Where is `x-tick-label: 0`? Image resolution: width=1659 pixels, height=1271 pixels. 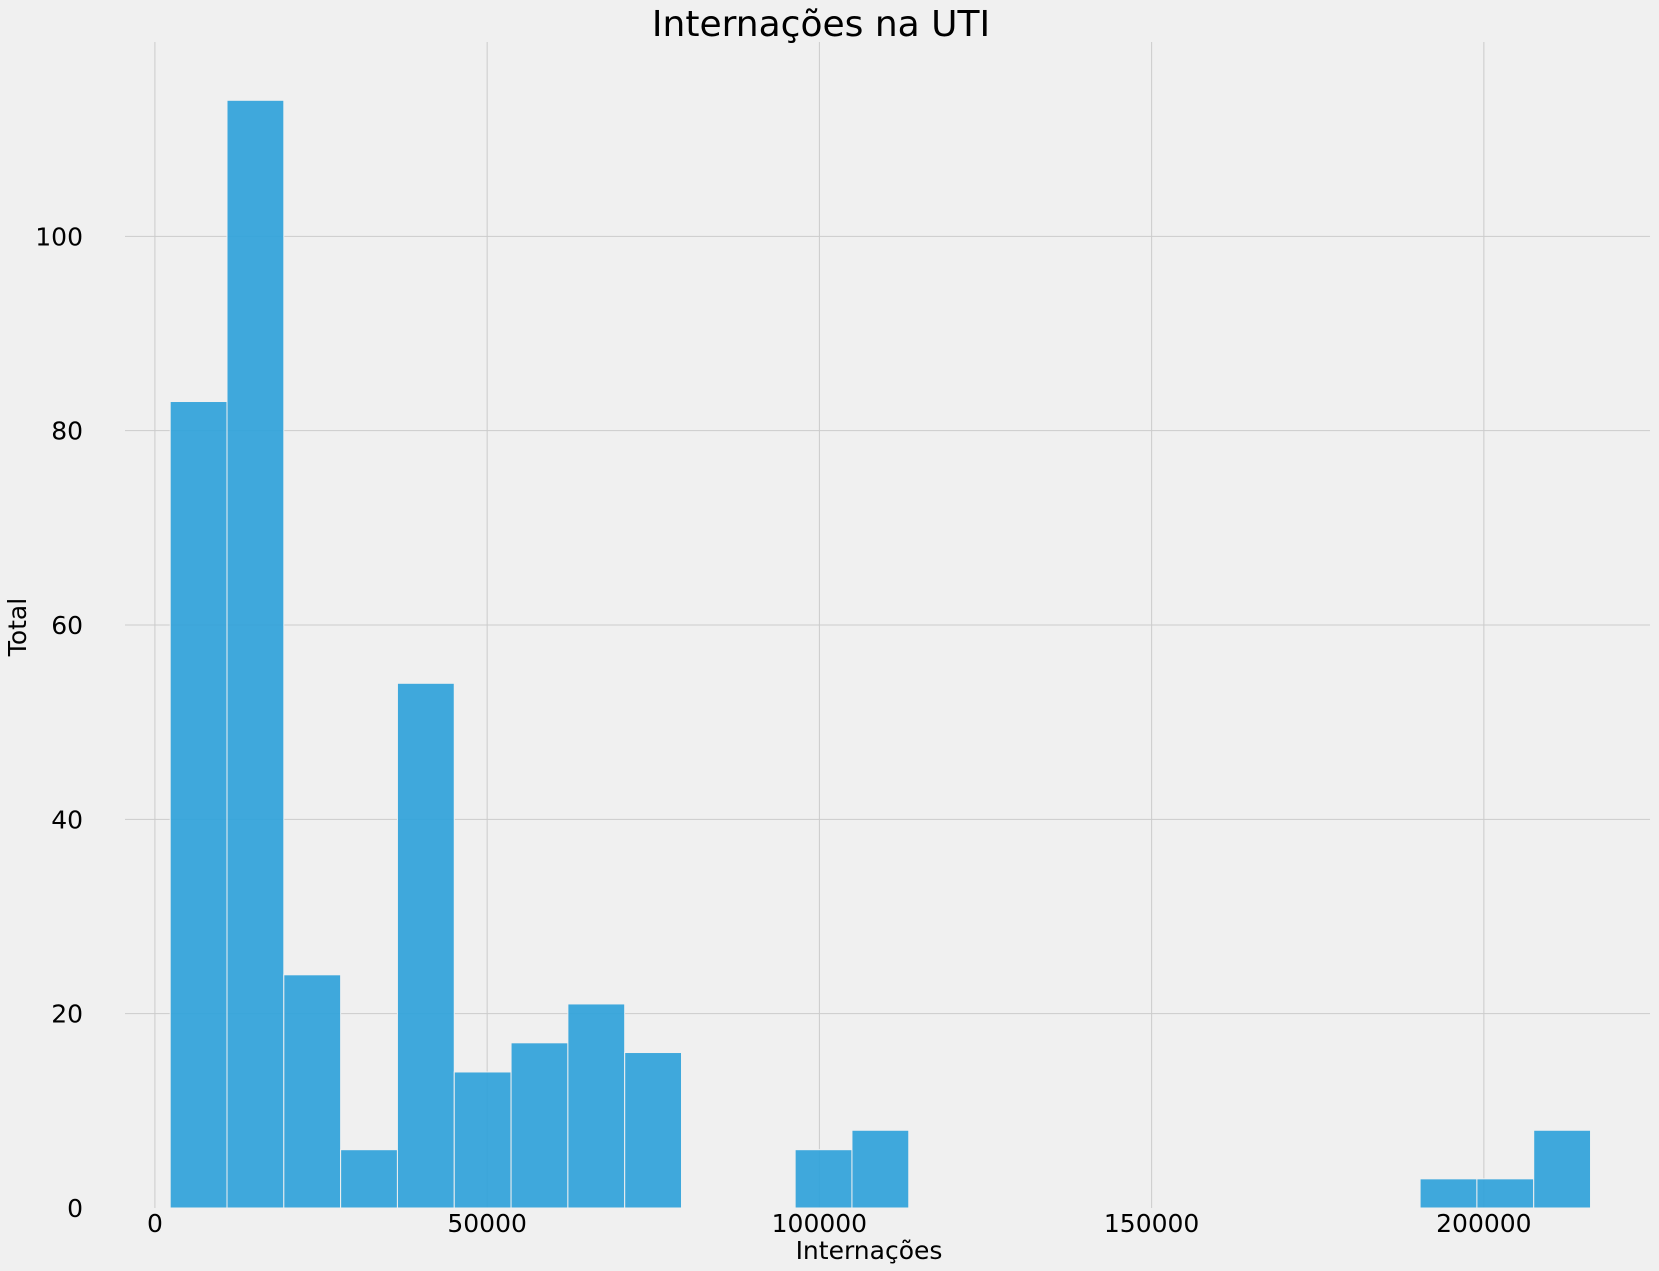
x-tick-label: 0 is located at coordinates (155, 1223).